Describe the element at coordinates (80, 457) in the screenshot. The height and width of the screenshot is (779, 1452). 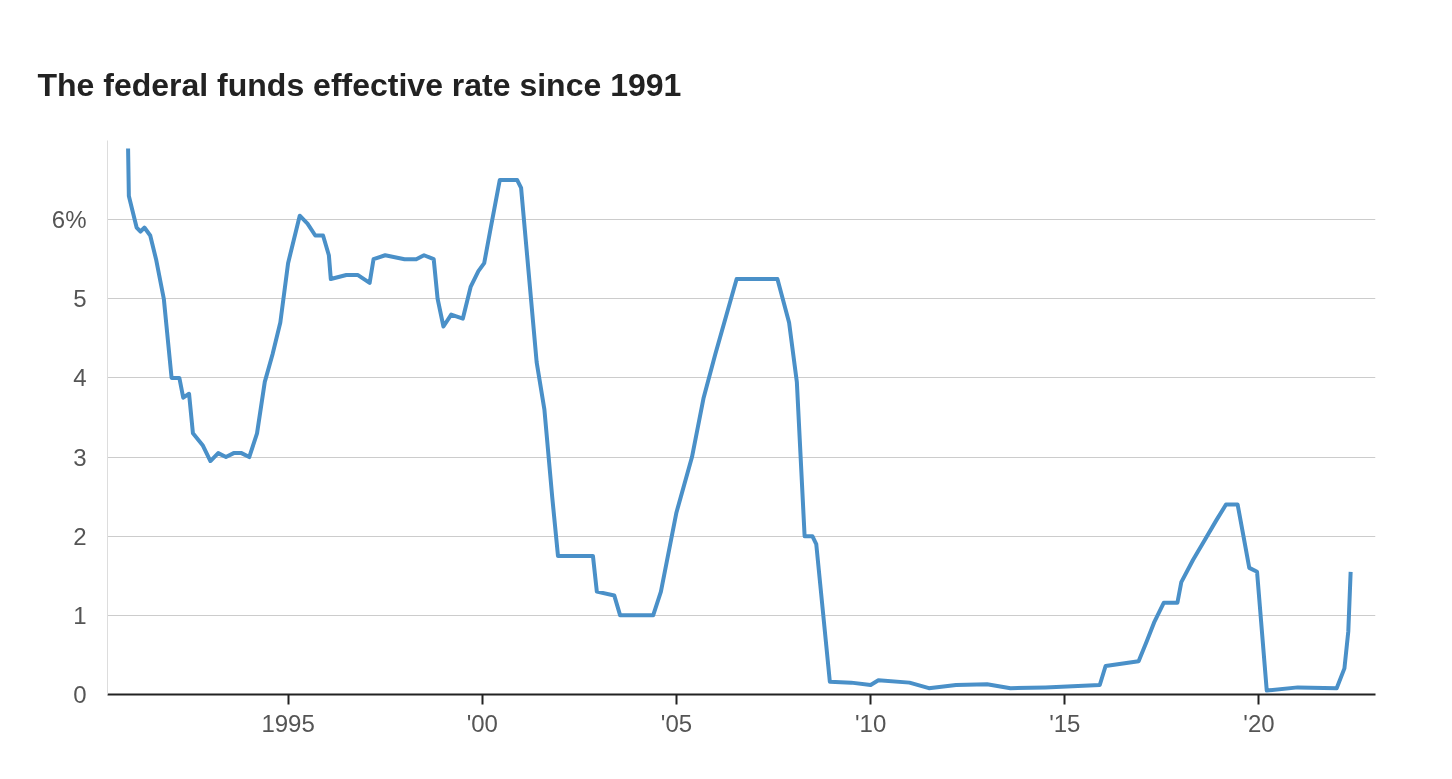
I see `y-tick-label: 3` at that location.